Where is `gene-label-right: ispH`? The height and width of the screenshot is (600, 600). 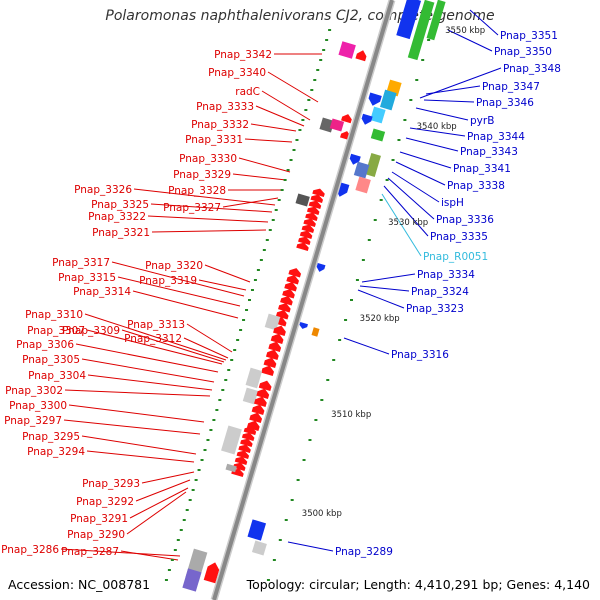 gene-label-right: ispH is located at coordinates (452, 203).